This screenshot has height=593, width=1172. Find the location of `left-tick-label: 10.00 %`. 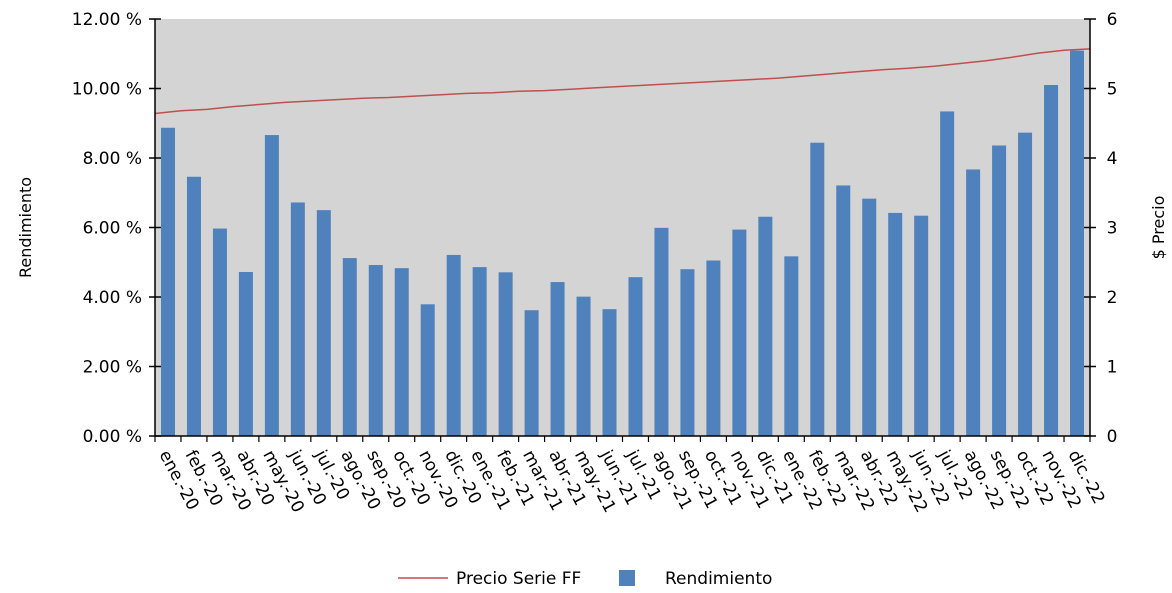

left-tick-label: 10.00 % is located at coordinates (107, 90).